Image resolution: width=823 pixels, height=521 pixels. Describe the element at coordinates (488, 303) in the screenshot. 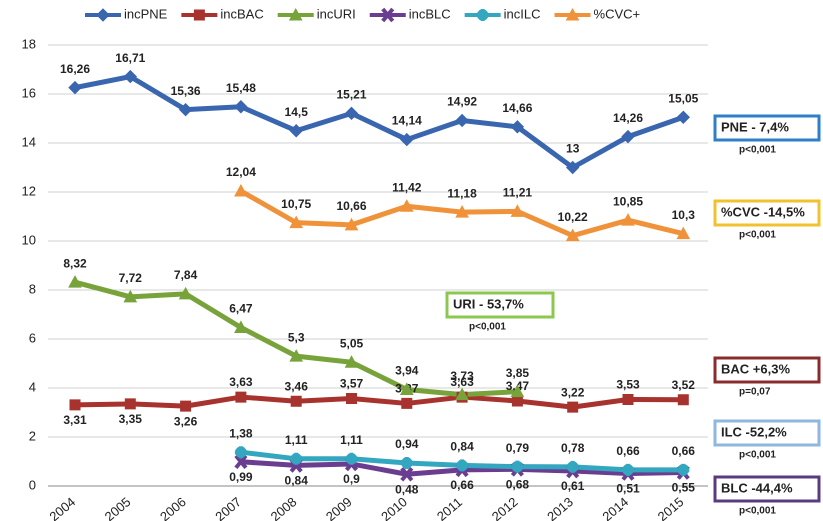

I see `annotation-text: URI - 53,7%` at that location.